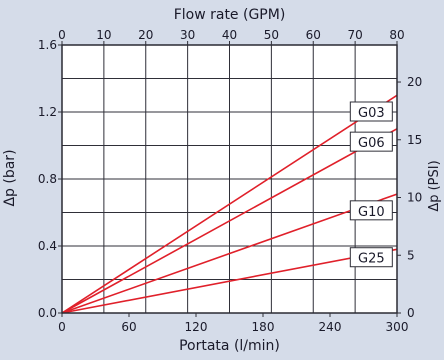 The image size is (444, 360). Describe the element at coordinates (145, 35) in the screenshot. I see `x-top-tick-label: 20` at that location.